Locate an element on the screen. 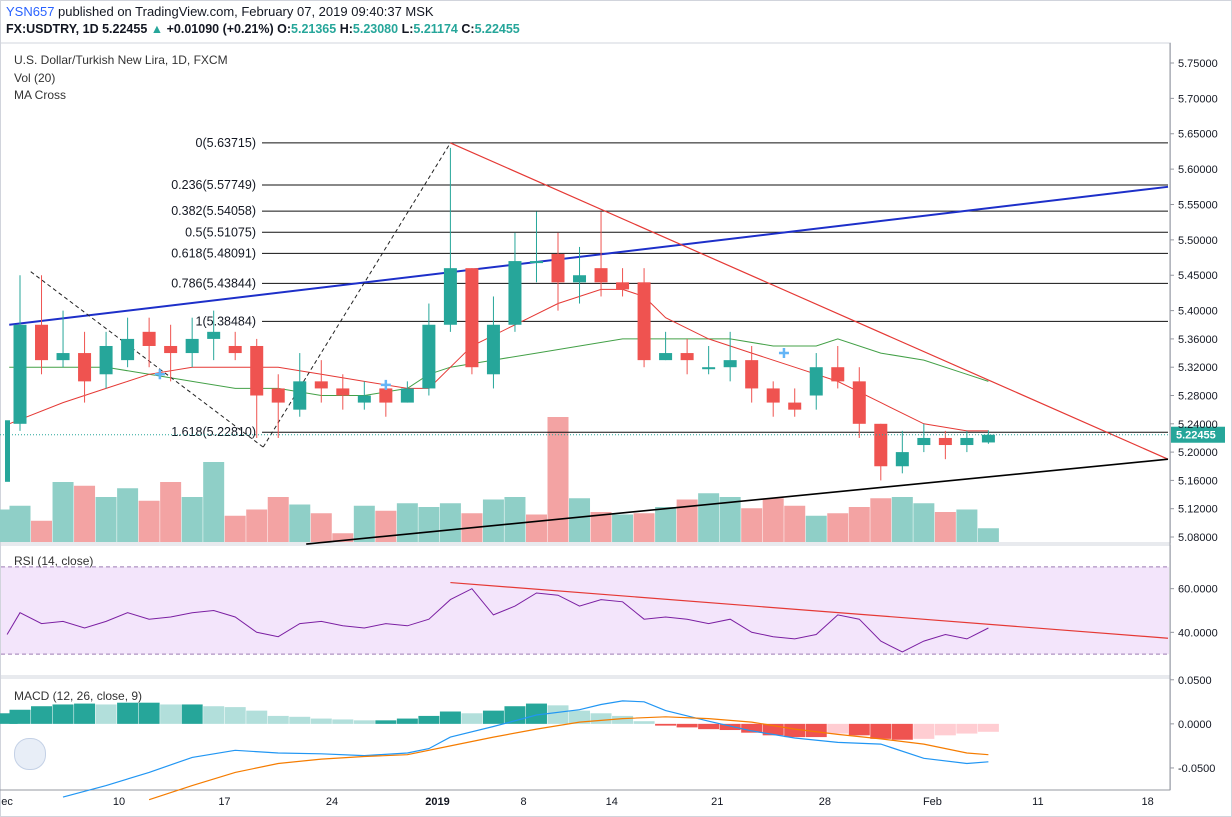  volume-study-label: Vol (20) is located at coordinates (35, 78).